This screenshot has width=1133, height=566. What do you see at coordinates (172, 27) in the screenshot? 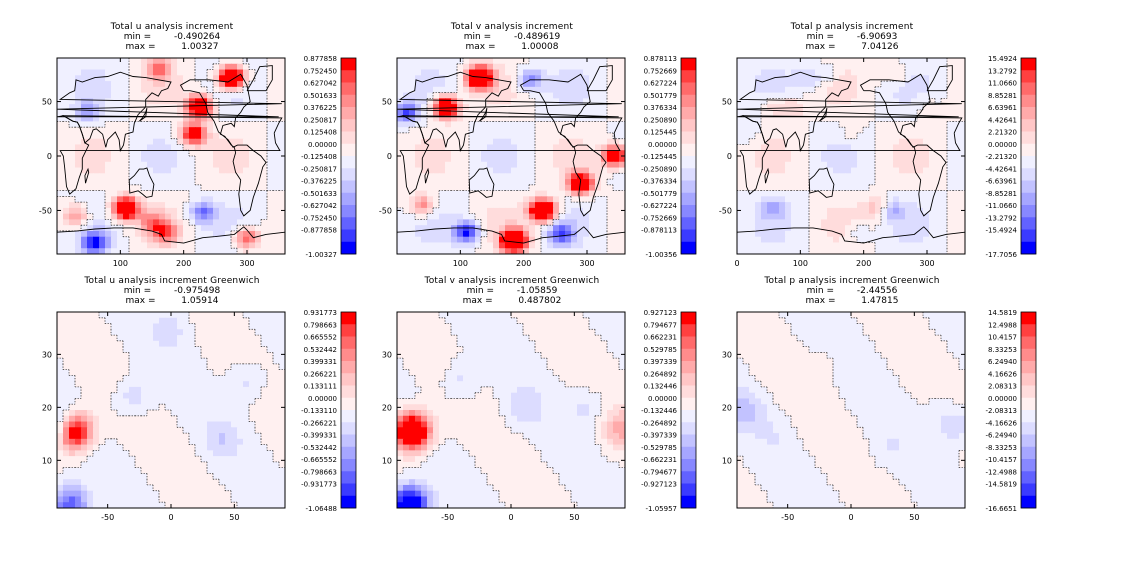
I see `chart-title: Total u analysis increment` at bounding box center [172, 27].